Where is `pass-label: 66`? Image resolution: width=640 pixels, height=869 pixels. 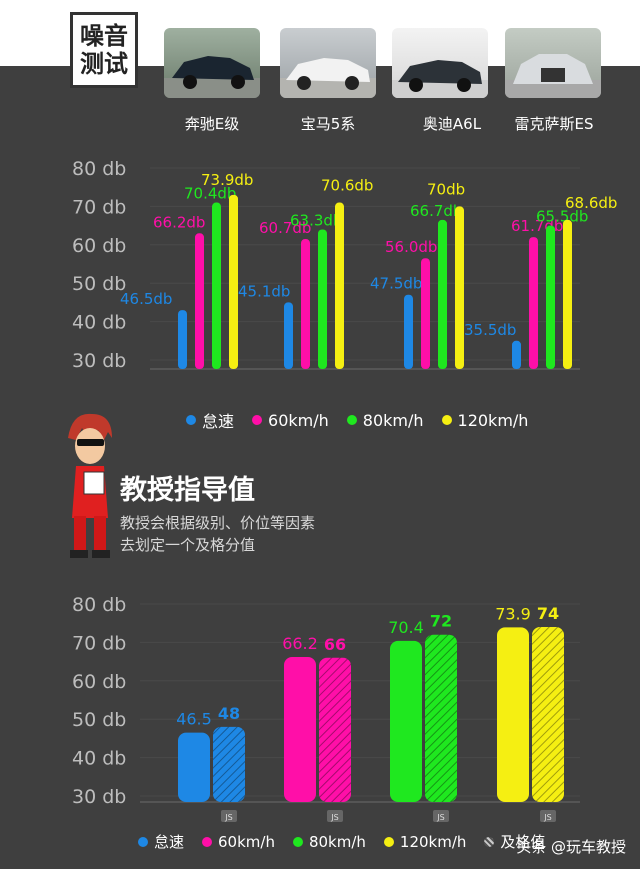
pass-label: 66 is located at coordinates (335, 644).